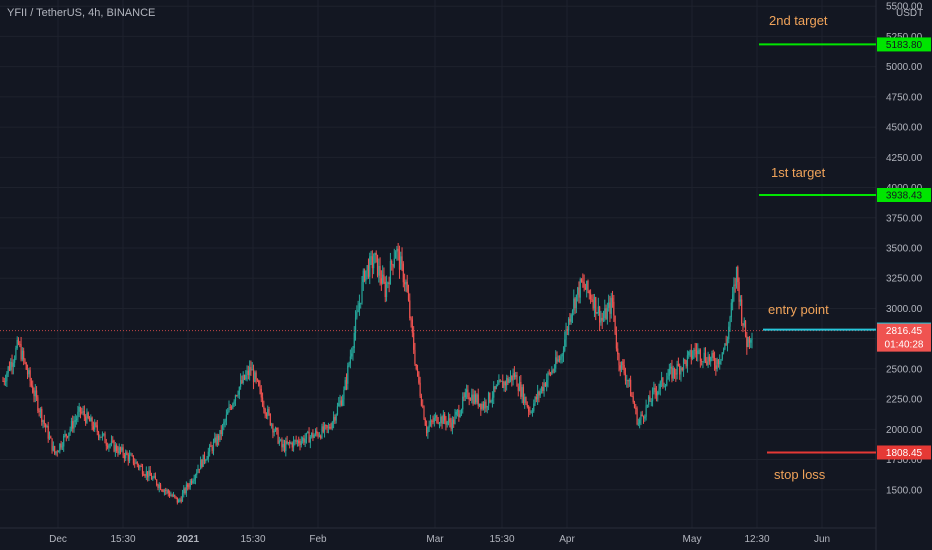 The image size is (932, 550). What do you see at coordinates (798, 309) in the screenshot?
I see `annotation-entry-point: entry point` at bounding box center [798, 309].